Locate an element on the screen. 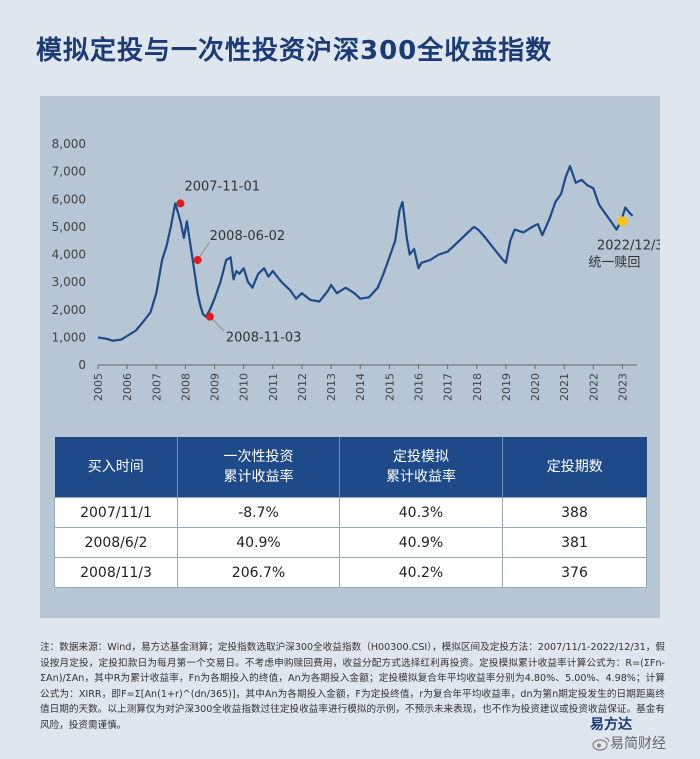 Image resolution: width=700 pixels, height=759 pixels. y-tick-label: 0 is located at coordinates (82, 365).